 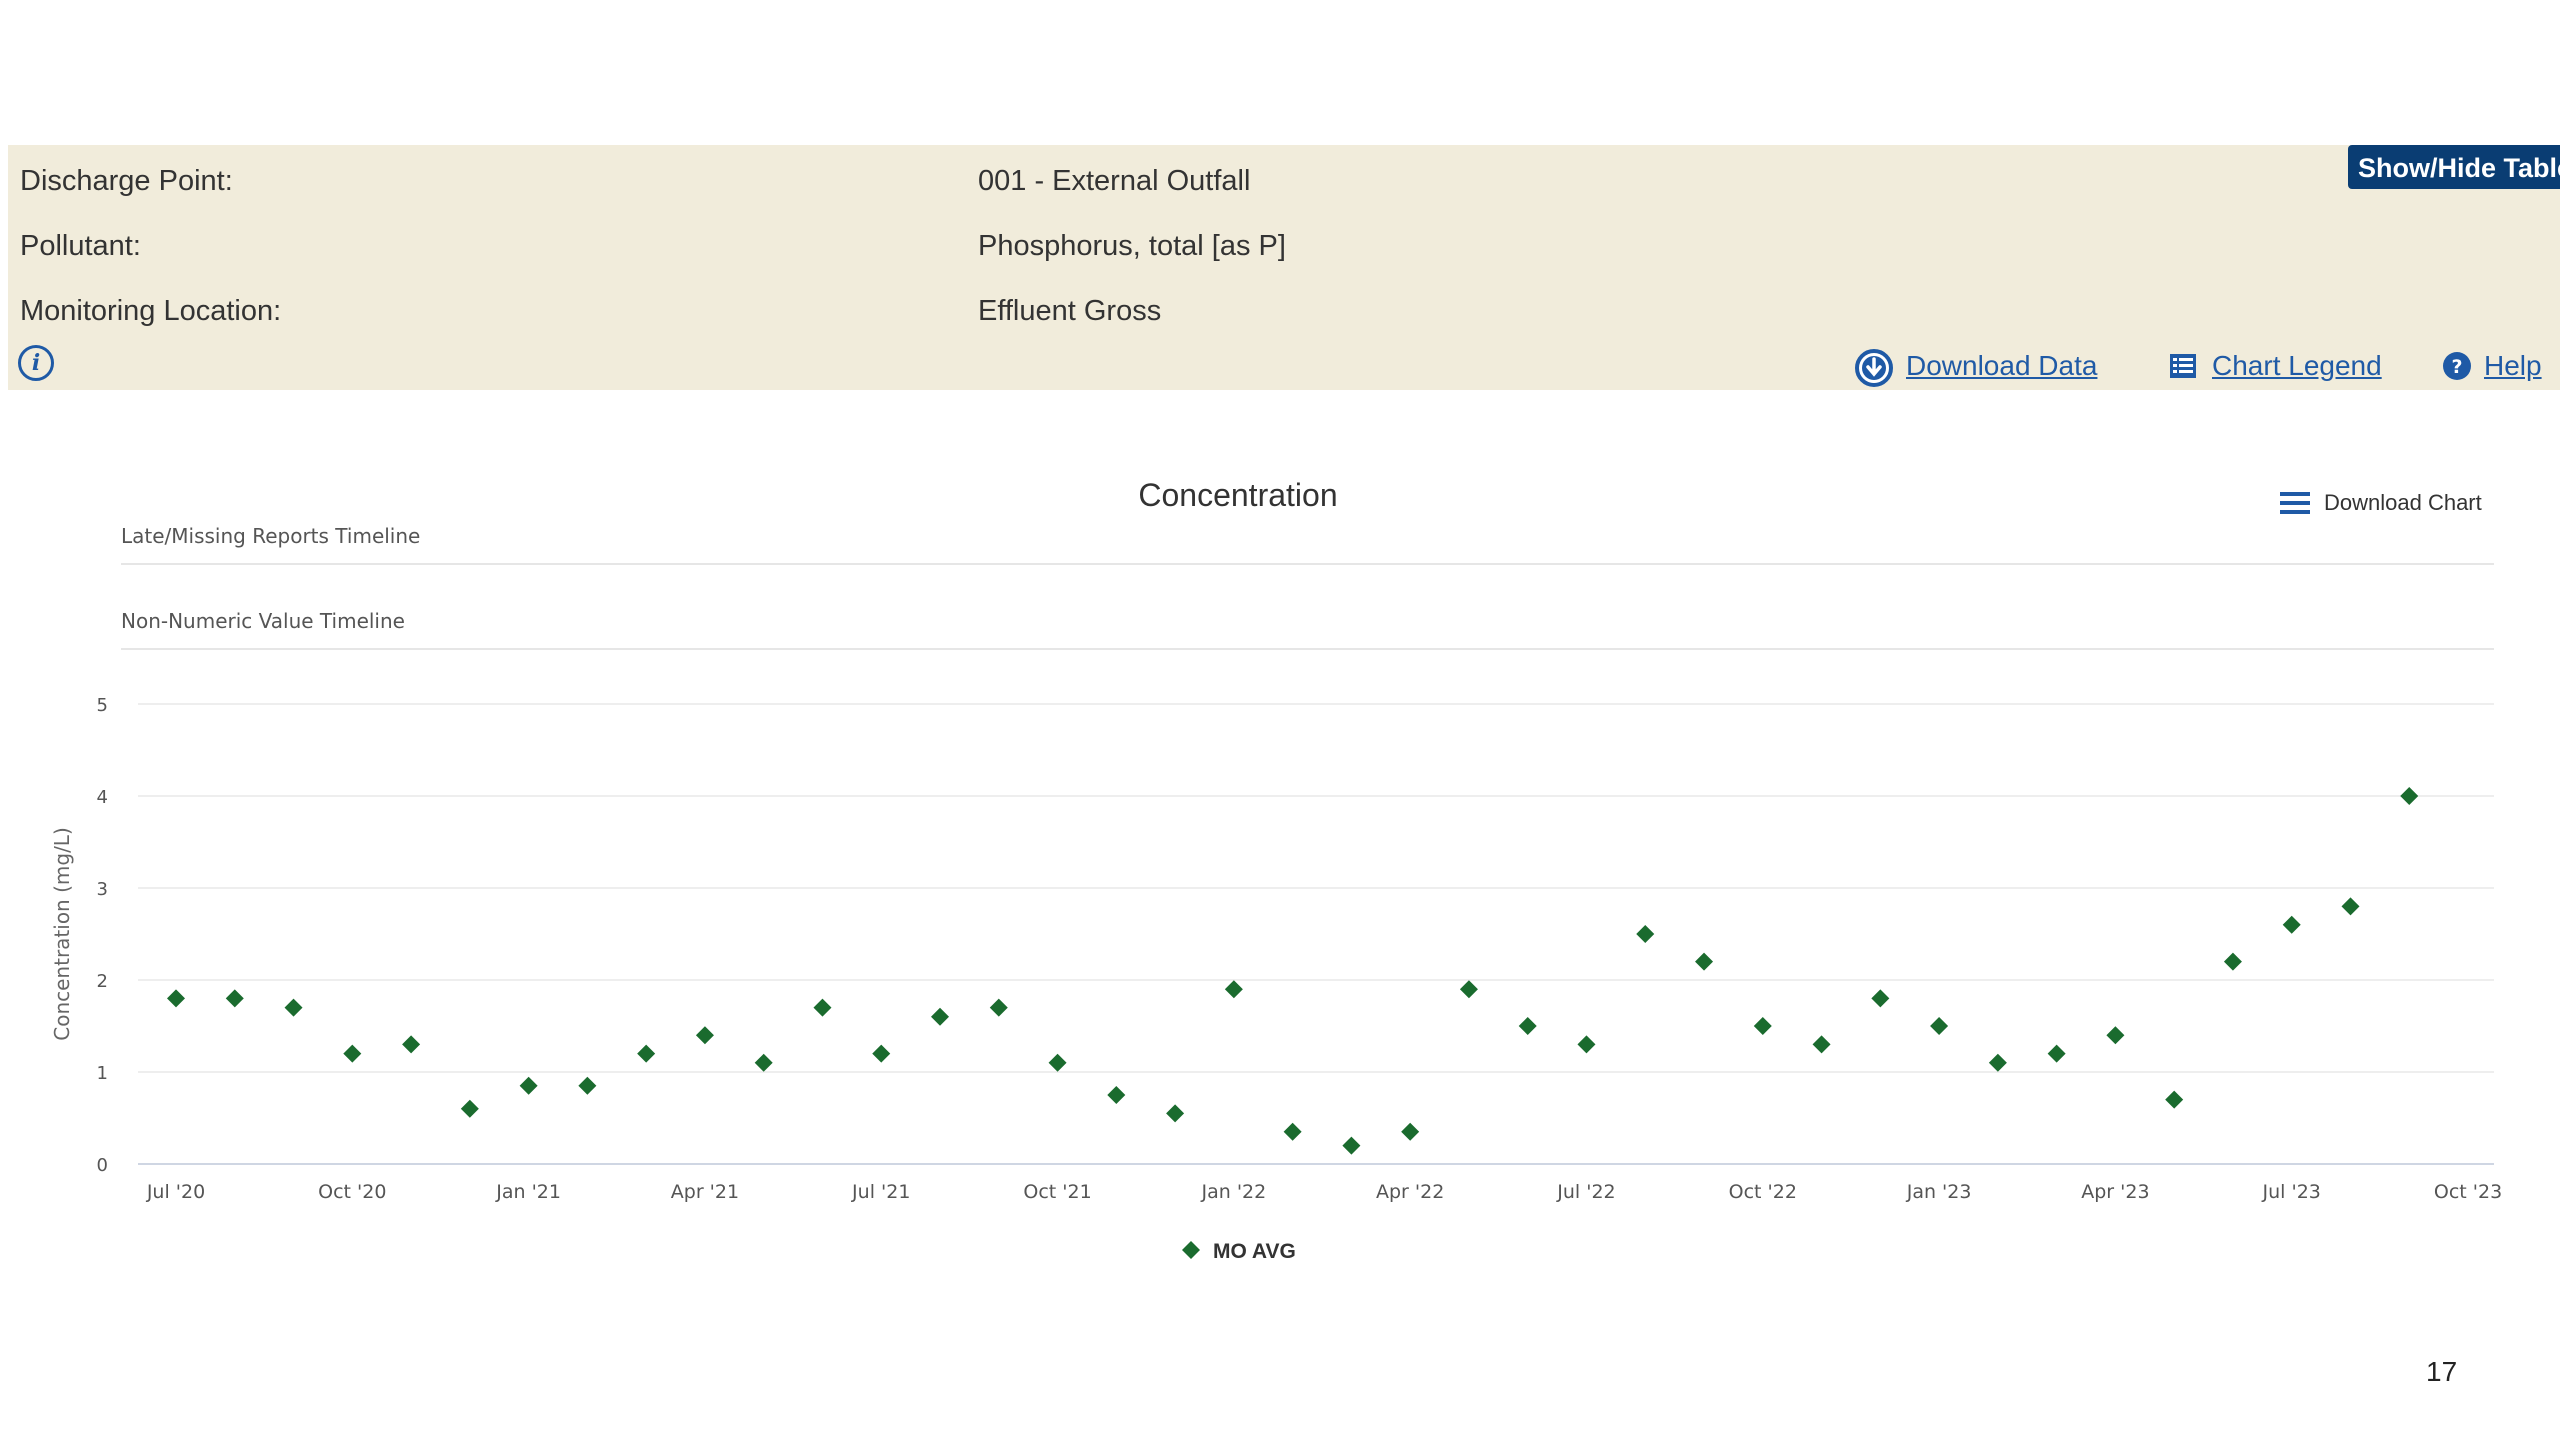 What do you see at coordinates (2468, 1192) in the screenshot?
I see `x-tick-label: Oct '23` at bounding box center [2468, 1192].